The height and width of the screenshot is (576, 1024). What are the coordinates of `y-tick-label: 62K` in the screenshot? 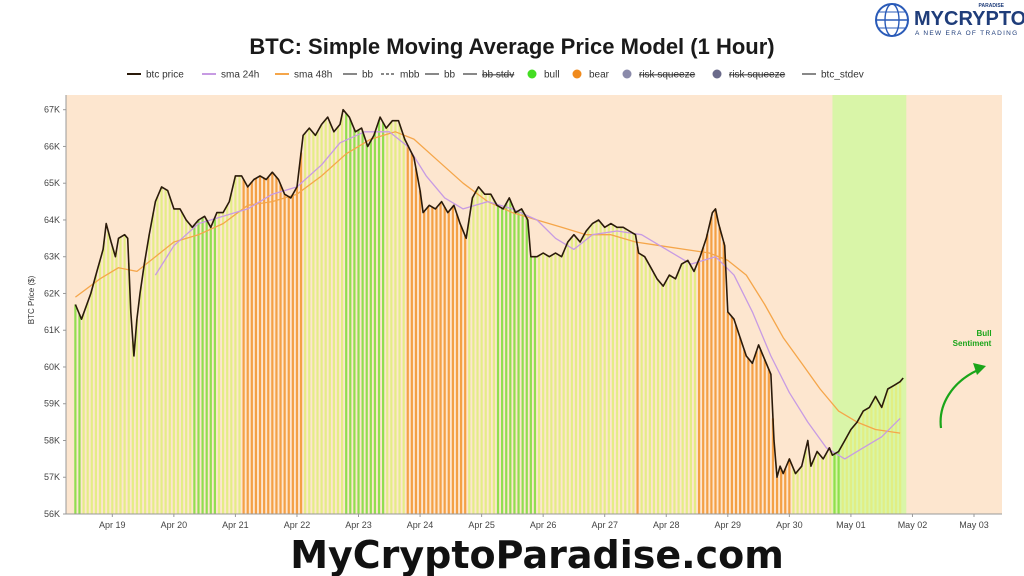 It's located at (52, 293).